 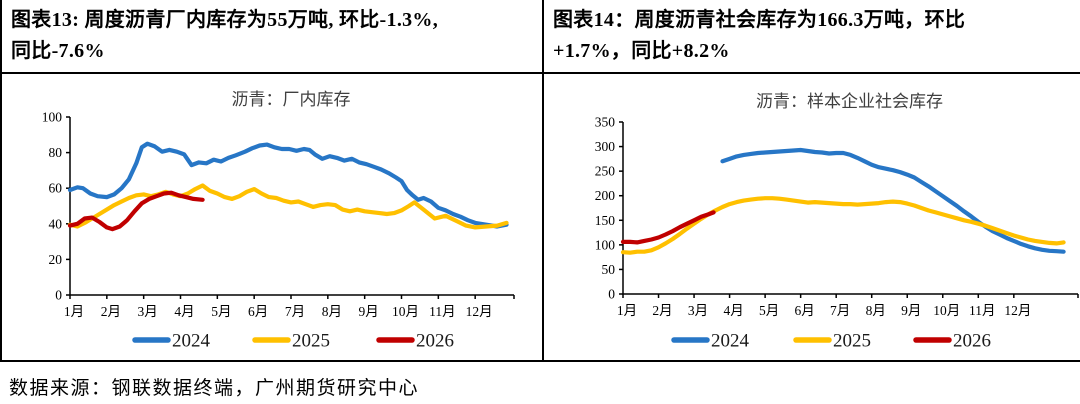 What do you see at coordinates (225, 20) in the screenshot?
I see `figure13-header-line1: 图表13: 周度沥青厂内库存为55万吨, 环比-1.3%,` at bounding box center [225, 20].